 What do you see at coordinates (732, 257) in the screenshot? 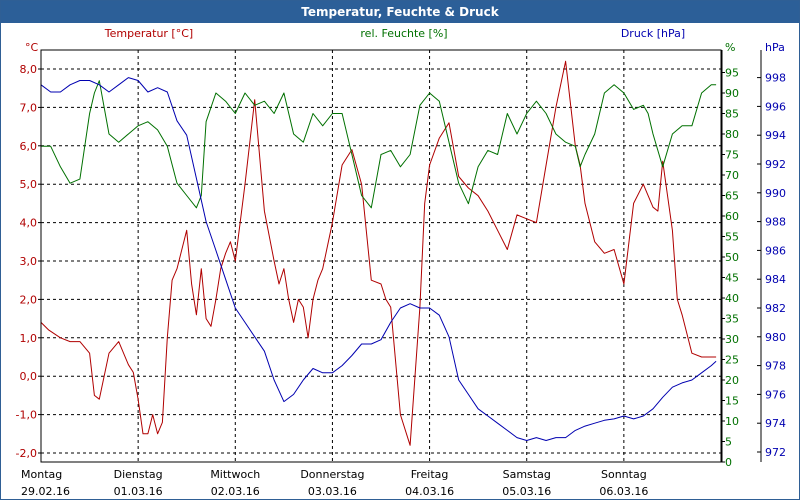
I see `humidity-tick-label: 50` at bounding box center [732, 257].